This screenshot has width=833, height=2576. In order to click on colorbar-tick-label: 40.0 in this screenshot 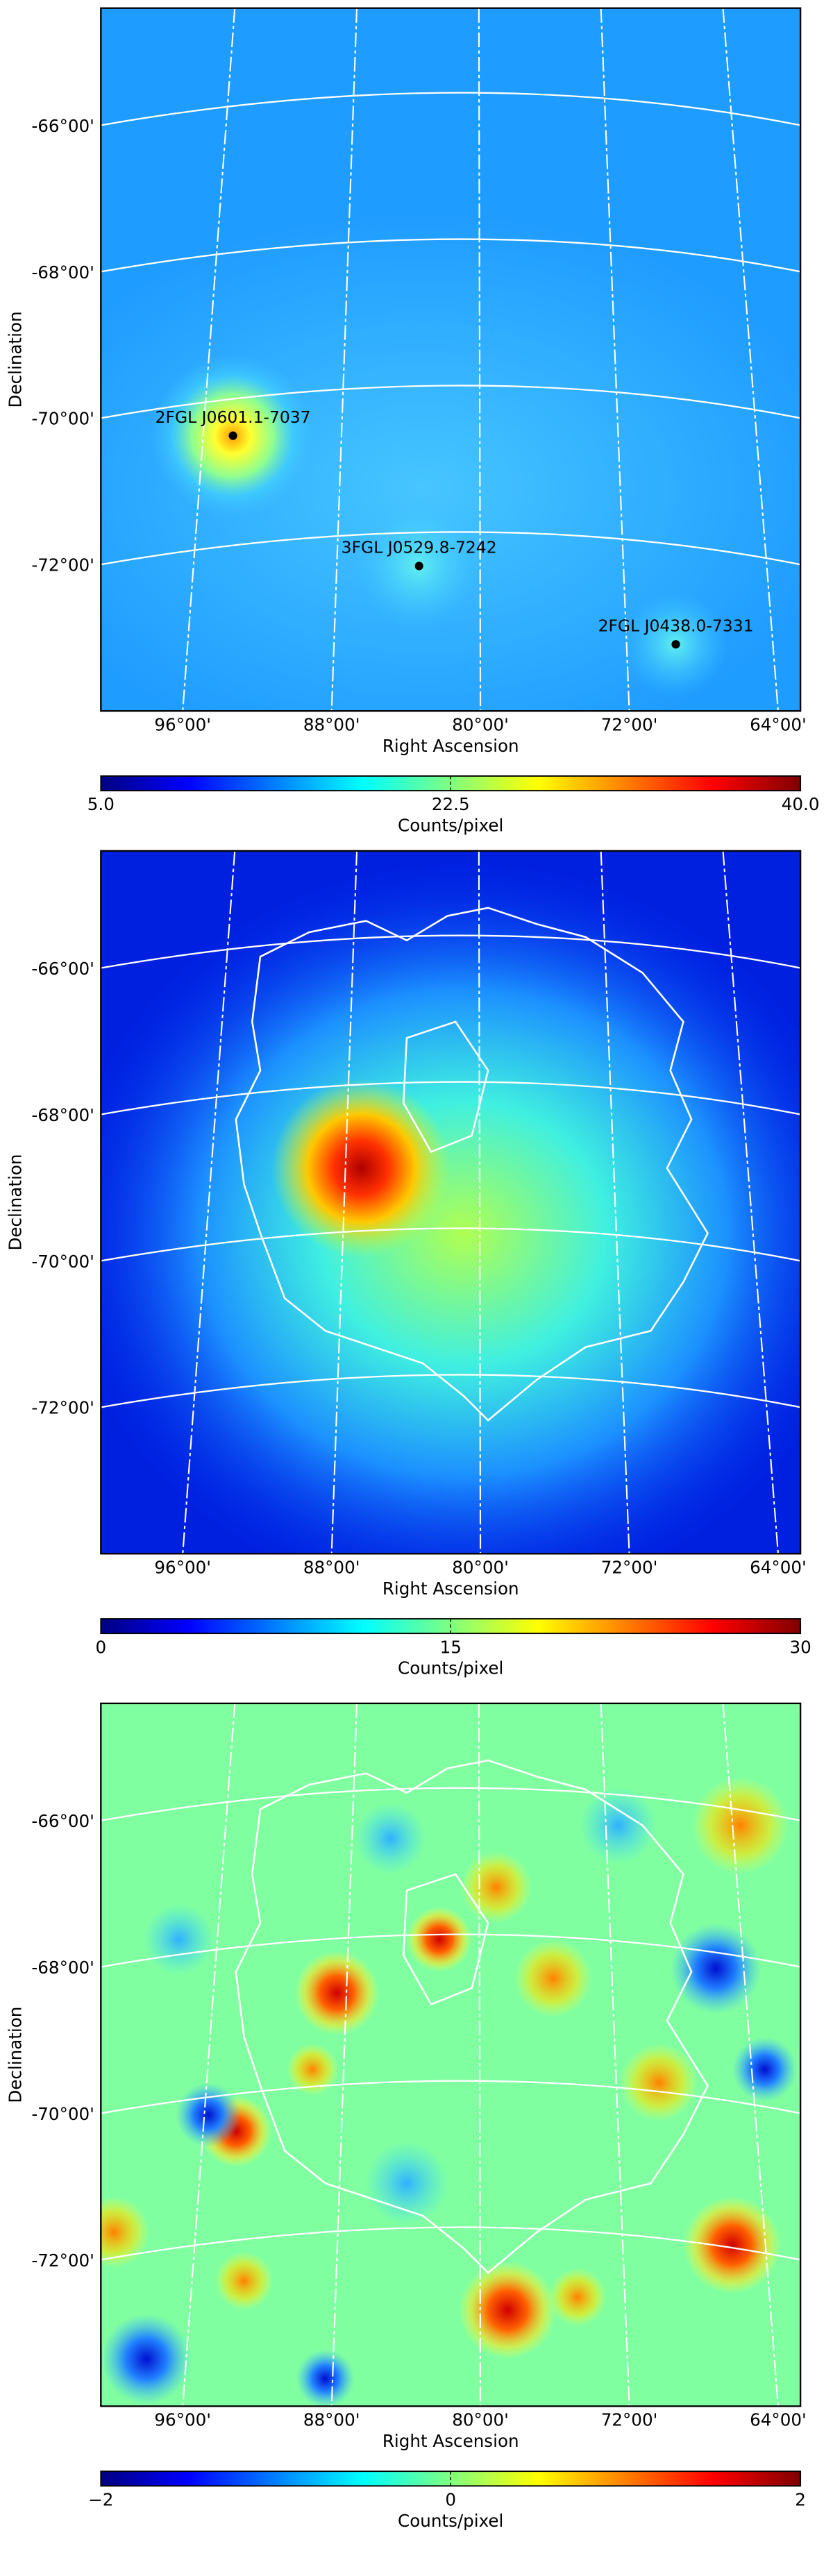, I will do `click(801, 804)`.